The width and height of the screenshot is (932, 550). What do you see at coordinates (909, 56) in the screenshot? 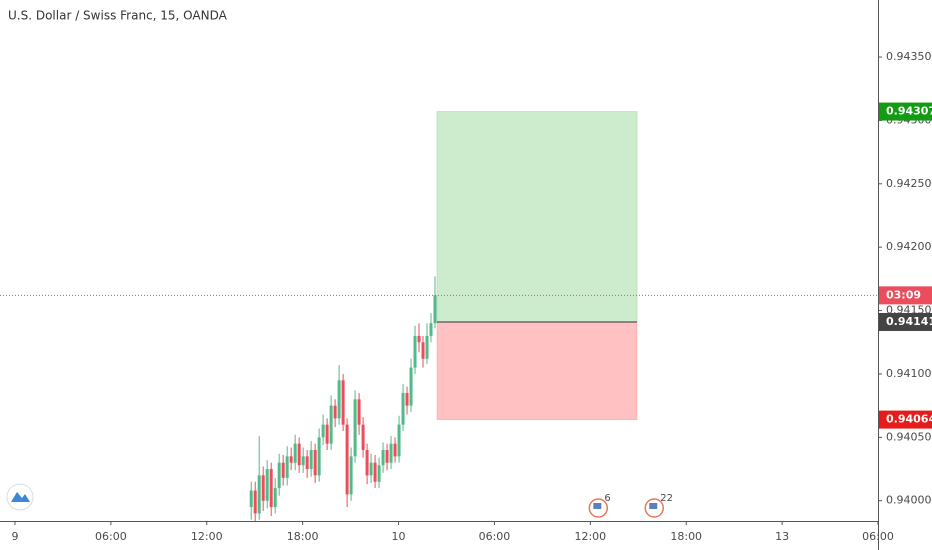
I see `y-tick-label: 0.94350` at bounding box center [909, 56].